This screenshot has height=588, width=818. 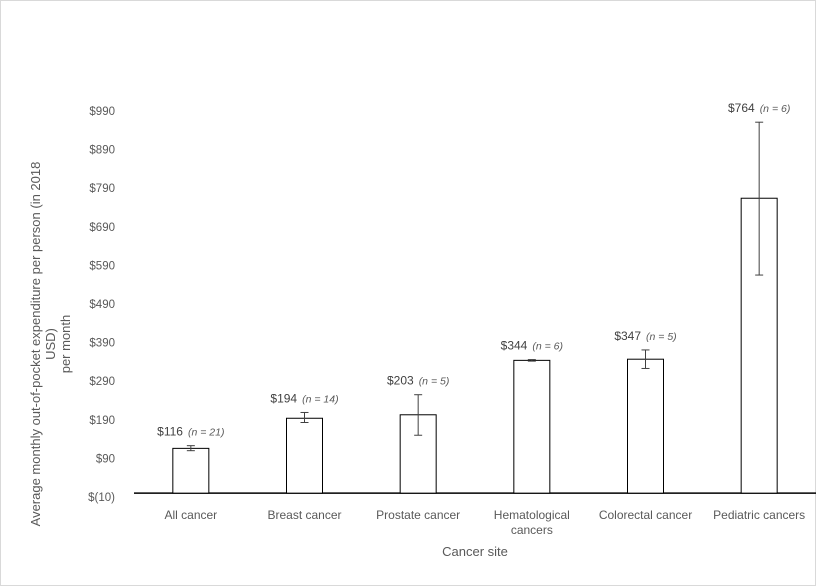 I want to click on x-tick-label-5: Pediatric cancers, so click(x=759, y=515).